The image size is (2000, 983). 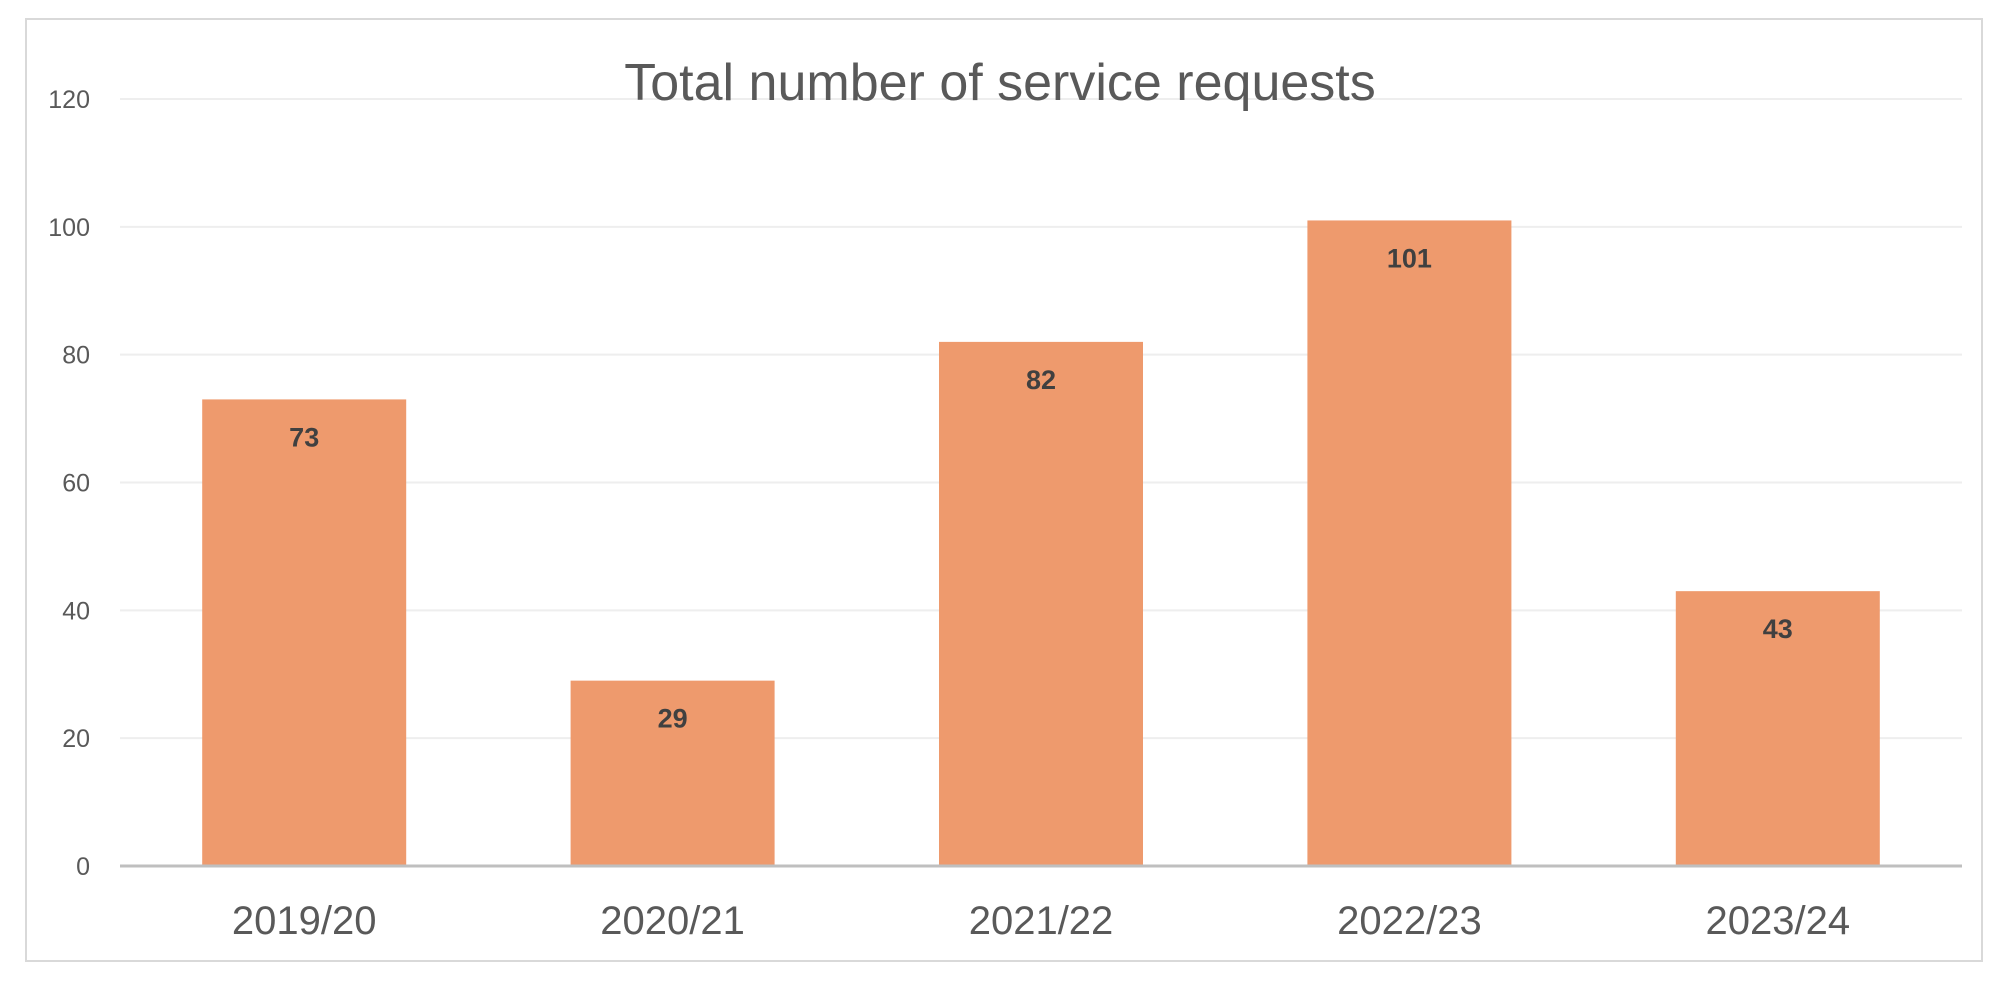 What do you see at coordinates (1778, 629) in the screenshot?
I see `data-label: 43` at bounding box center [1778, 629].